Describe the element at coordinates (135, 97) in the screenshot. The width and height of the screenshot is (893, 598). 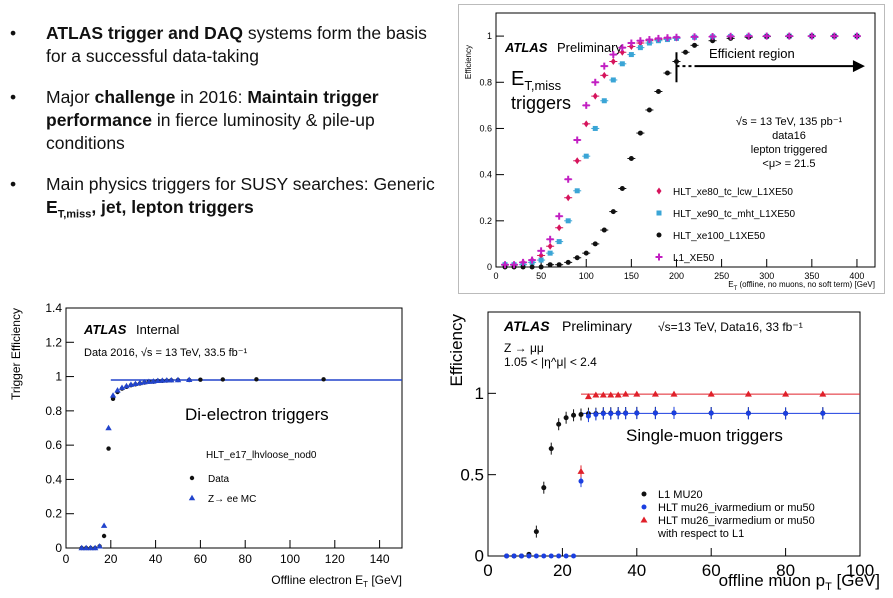
I see `bullet-text: challenge` at that location.